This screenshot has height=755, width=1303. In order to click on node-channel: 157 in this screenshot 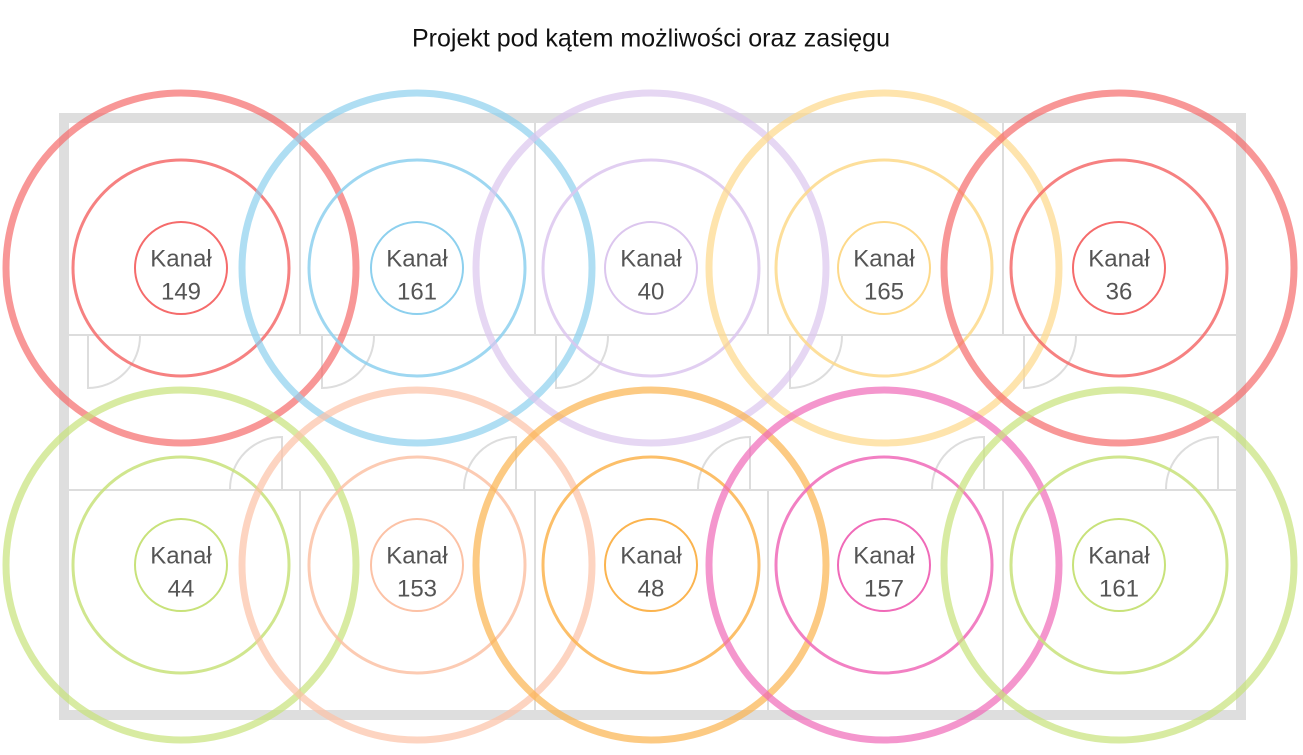, I will do `click(884, 588)`.